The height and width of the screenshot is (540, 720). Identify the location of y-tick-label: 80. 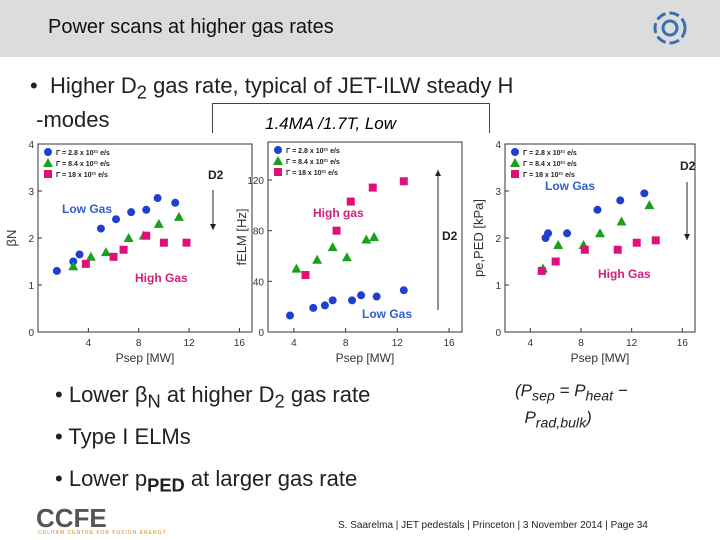
(259, 232).